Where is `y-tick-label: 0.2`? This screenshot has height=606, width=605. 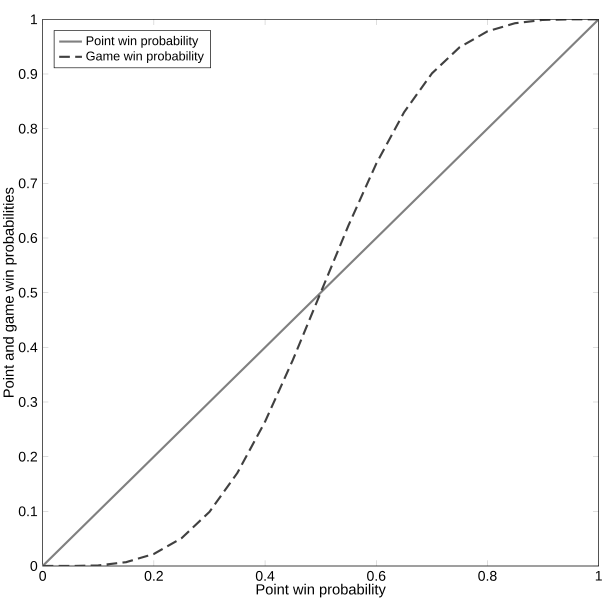
y-tick-label: 0.2 is located at coordinates (28, 457).